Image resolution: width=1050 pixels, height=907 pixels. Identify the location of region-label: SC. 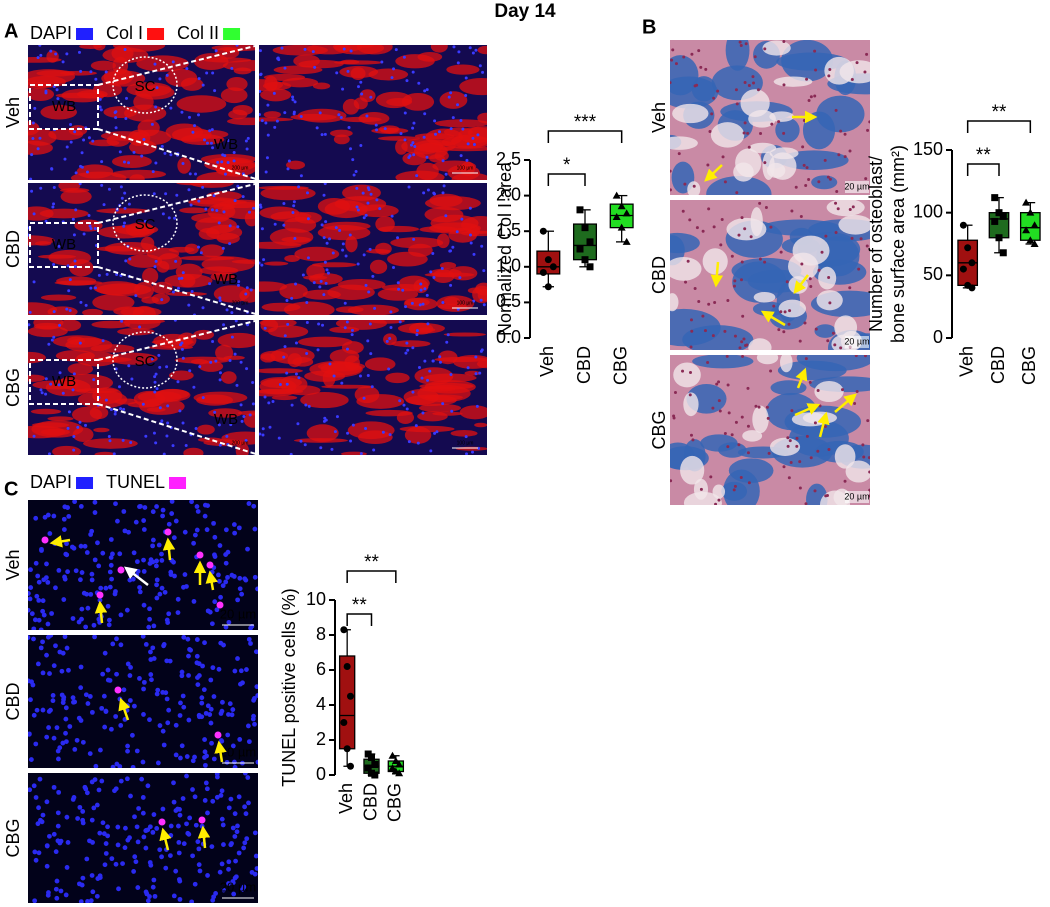
(145, 224).